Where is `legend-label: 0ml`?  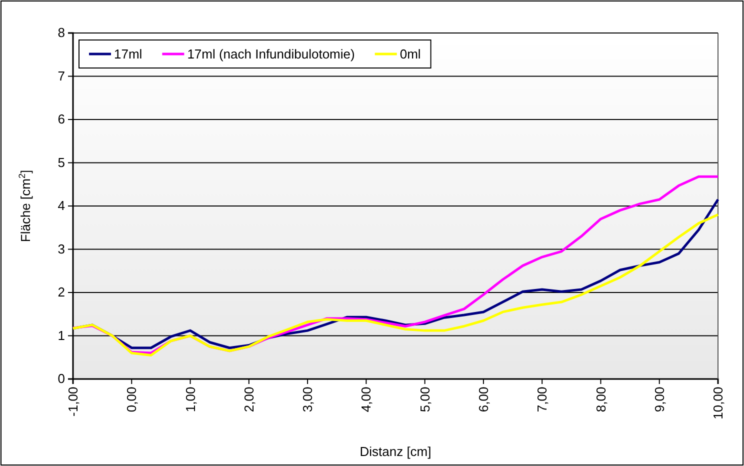
legend-label: 0ml is located at coordinates (410, 54).